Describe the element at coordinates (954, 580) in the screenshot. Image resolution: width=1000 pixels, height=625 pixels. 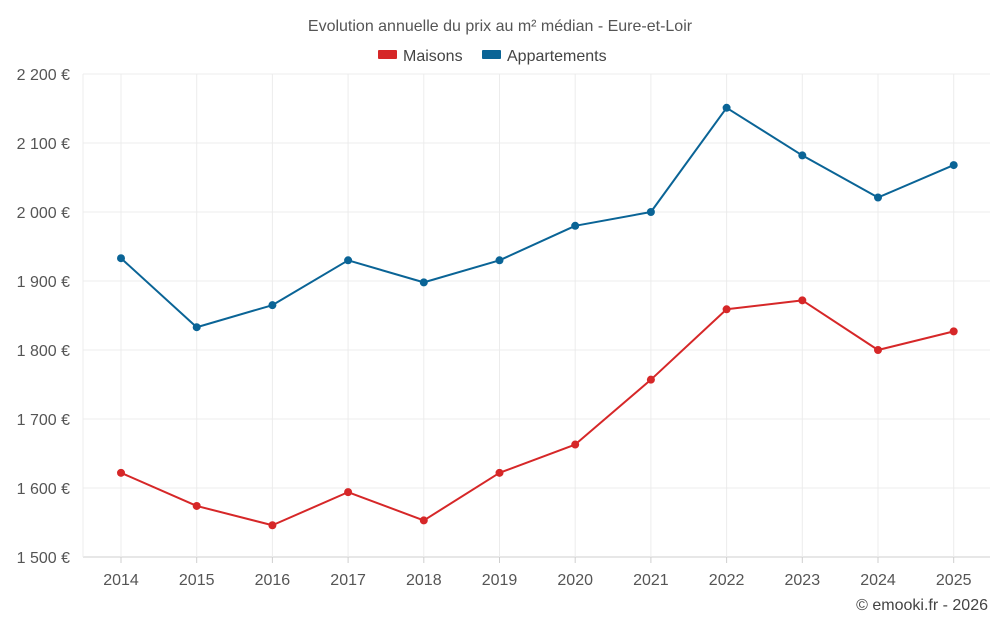
I see `x-tick-label: 2025` at that location.